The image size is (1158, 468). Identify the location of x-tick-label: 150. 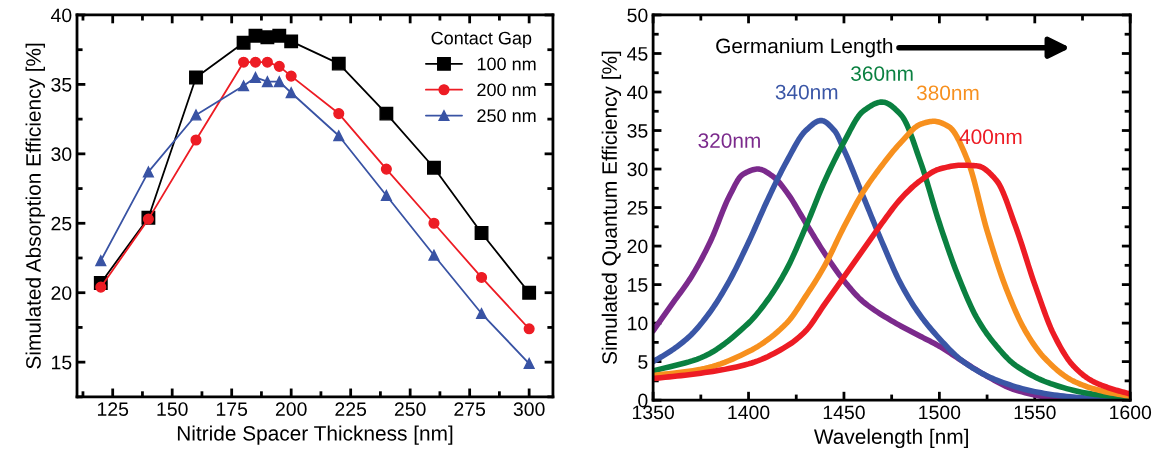
(172, 409).